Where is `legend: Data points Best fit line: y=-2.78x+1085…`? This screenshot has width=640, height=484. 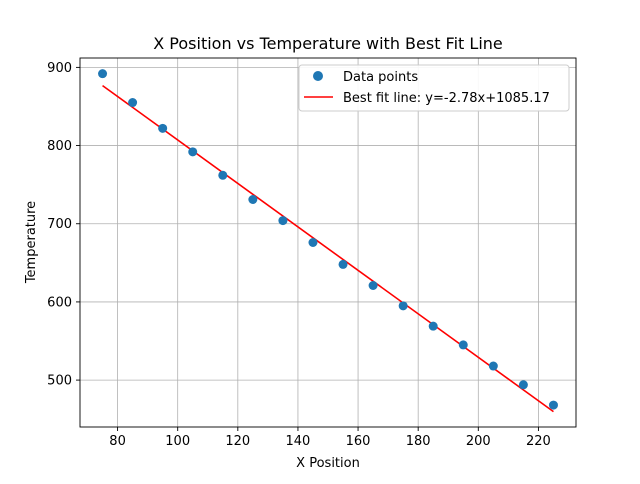
legend: Data points Best fit line: y=-2.78x+1085… is located at coordinates (434, 88).